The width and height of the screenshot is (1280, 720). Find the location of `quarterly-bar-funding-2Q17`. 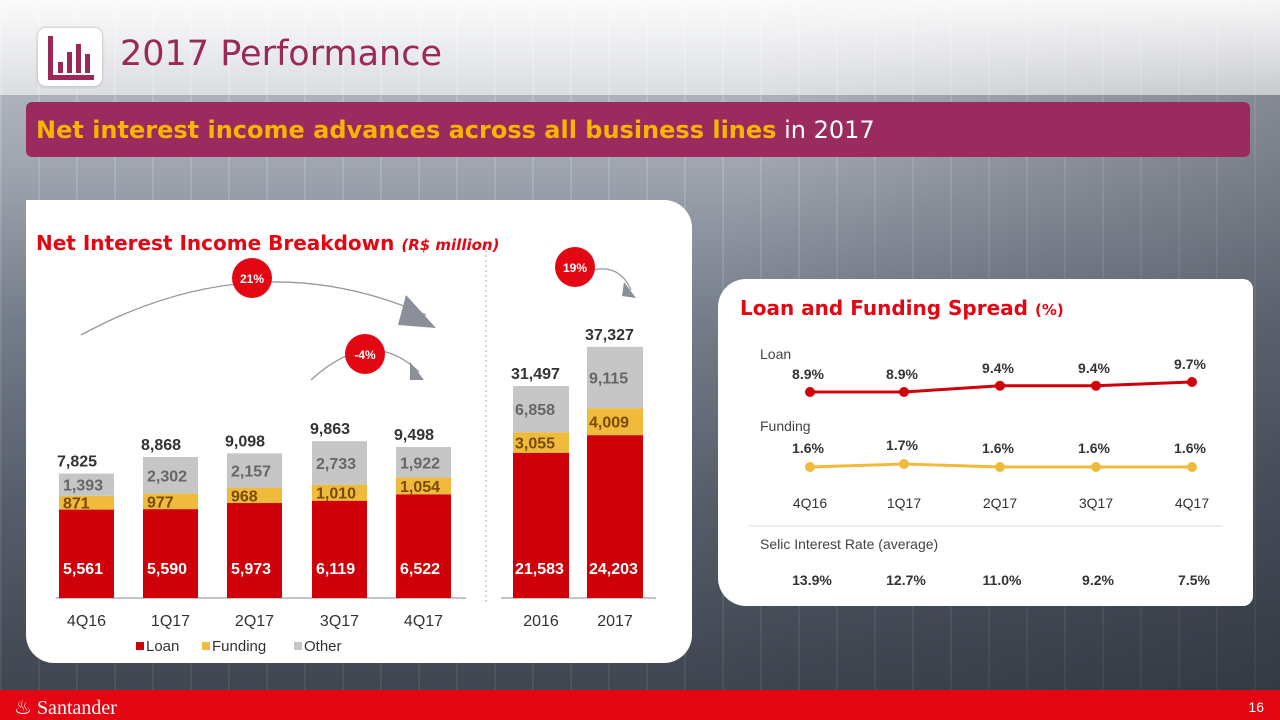

quarterly-bar-funding-2Q17 is located at coordinates (254, 495).